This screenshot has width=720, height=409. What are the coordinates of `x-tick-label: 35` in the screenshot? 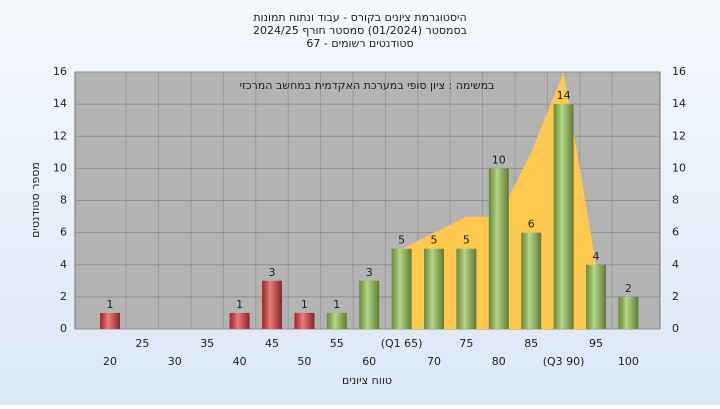 It's located at (207, 343).